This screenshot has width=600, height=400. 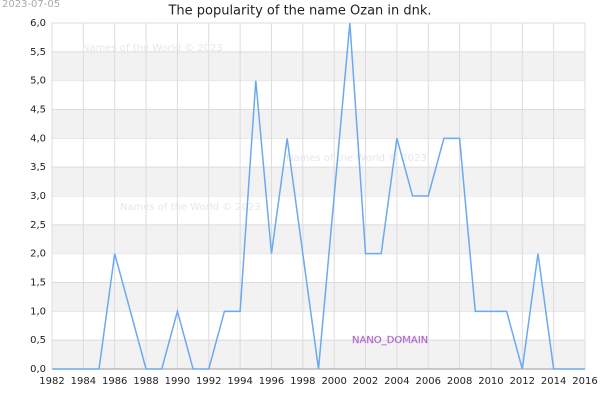 I want to click on x-tick-label: 1984, so click(x=83, y=381).